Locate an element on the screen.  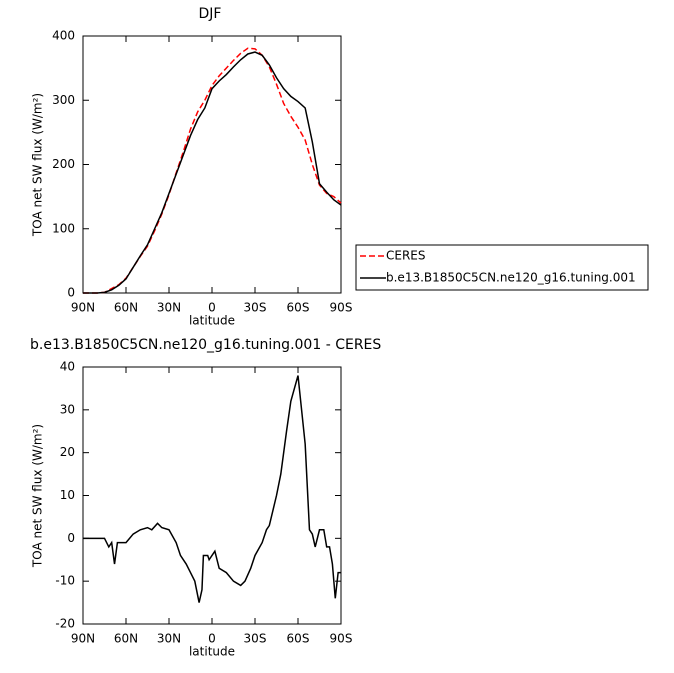
legend-label: CERES is located at coordinates (406, 256).